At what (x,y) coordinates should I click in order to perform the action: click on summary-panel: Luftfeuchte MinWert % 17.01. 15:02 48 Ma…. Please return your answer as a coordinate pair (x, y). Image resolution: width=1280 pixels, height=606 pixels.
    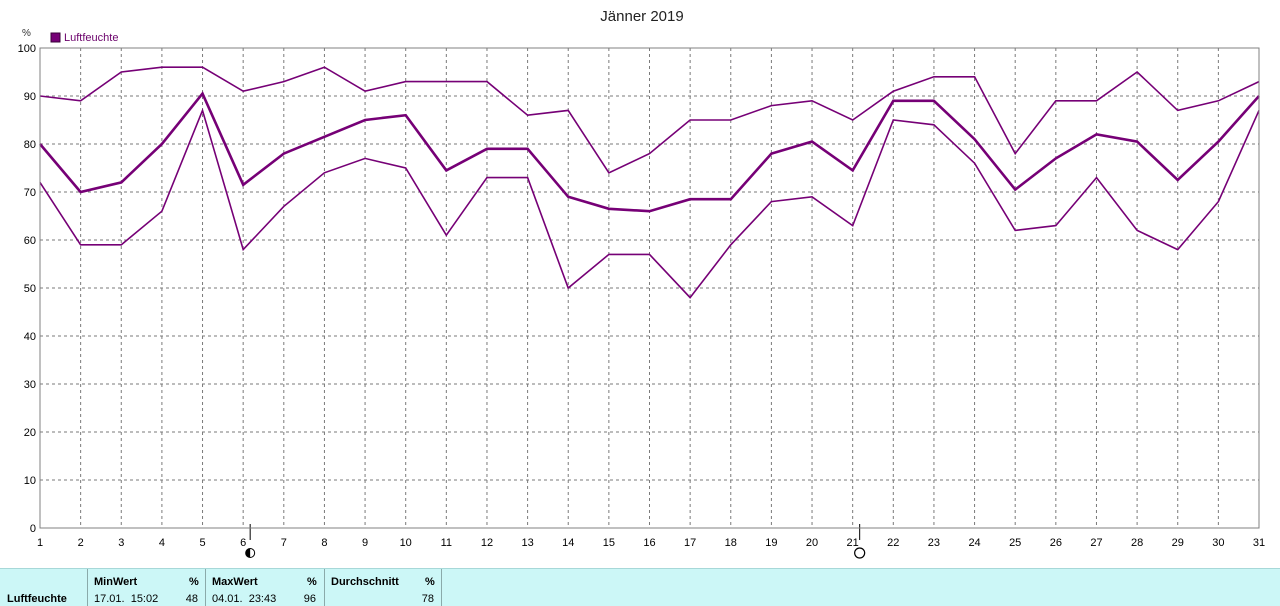
    Looking at the image, I should click on (640, 587).